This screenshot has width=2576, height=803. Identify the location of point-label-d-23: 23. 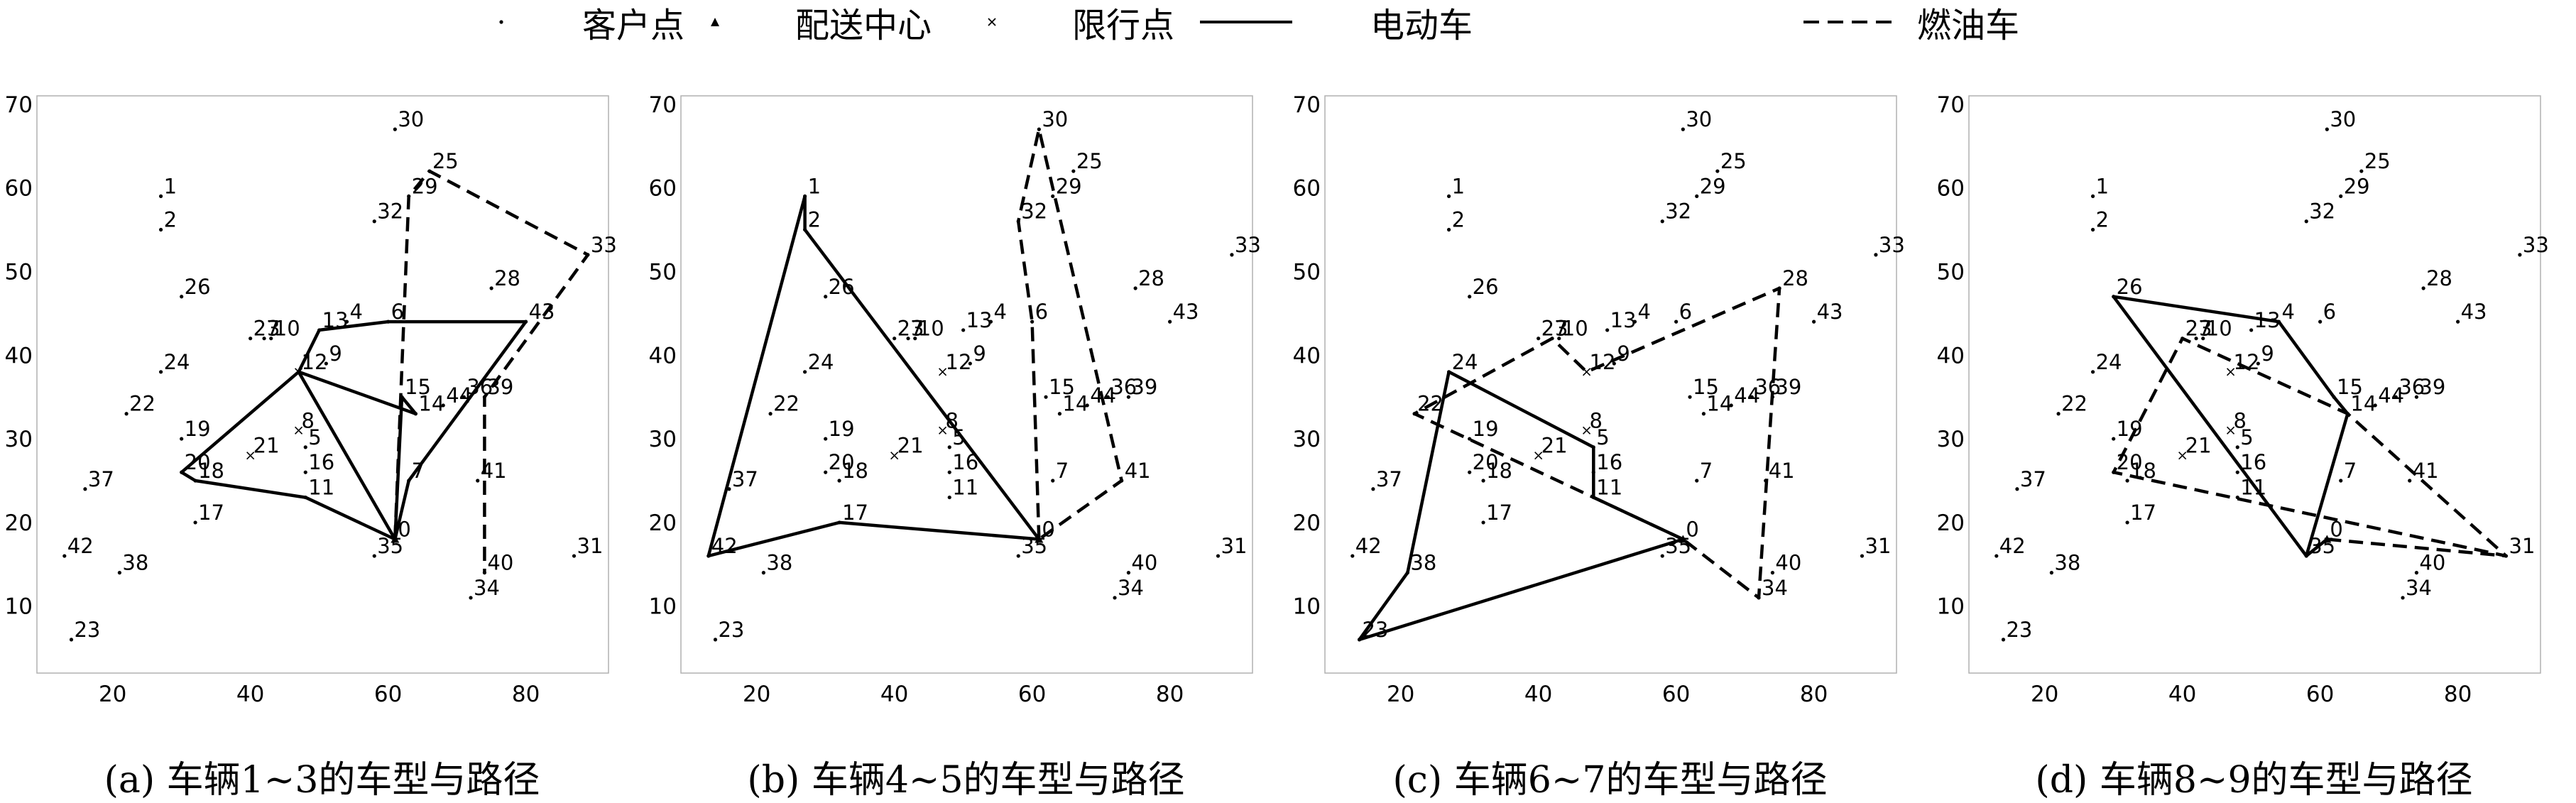
(2019, 630).